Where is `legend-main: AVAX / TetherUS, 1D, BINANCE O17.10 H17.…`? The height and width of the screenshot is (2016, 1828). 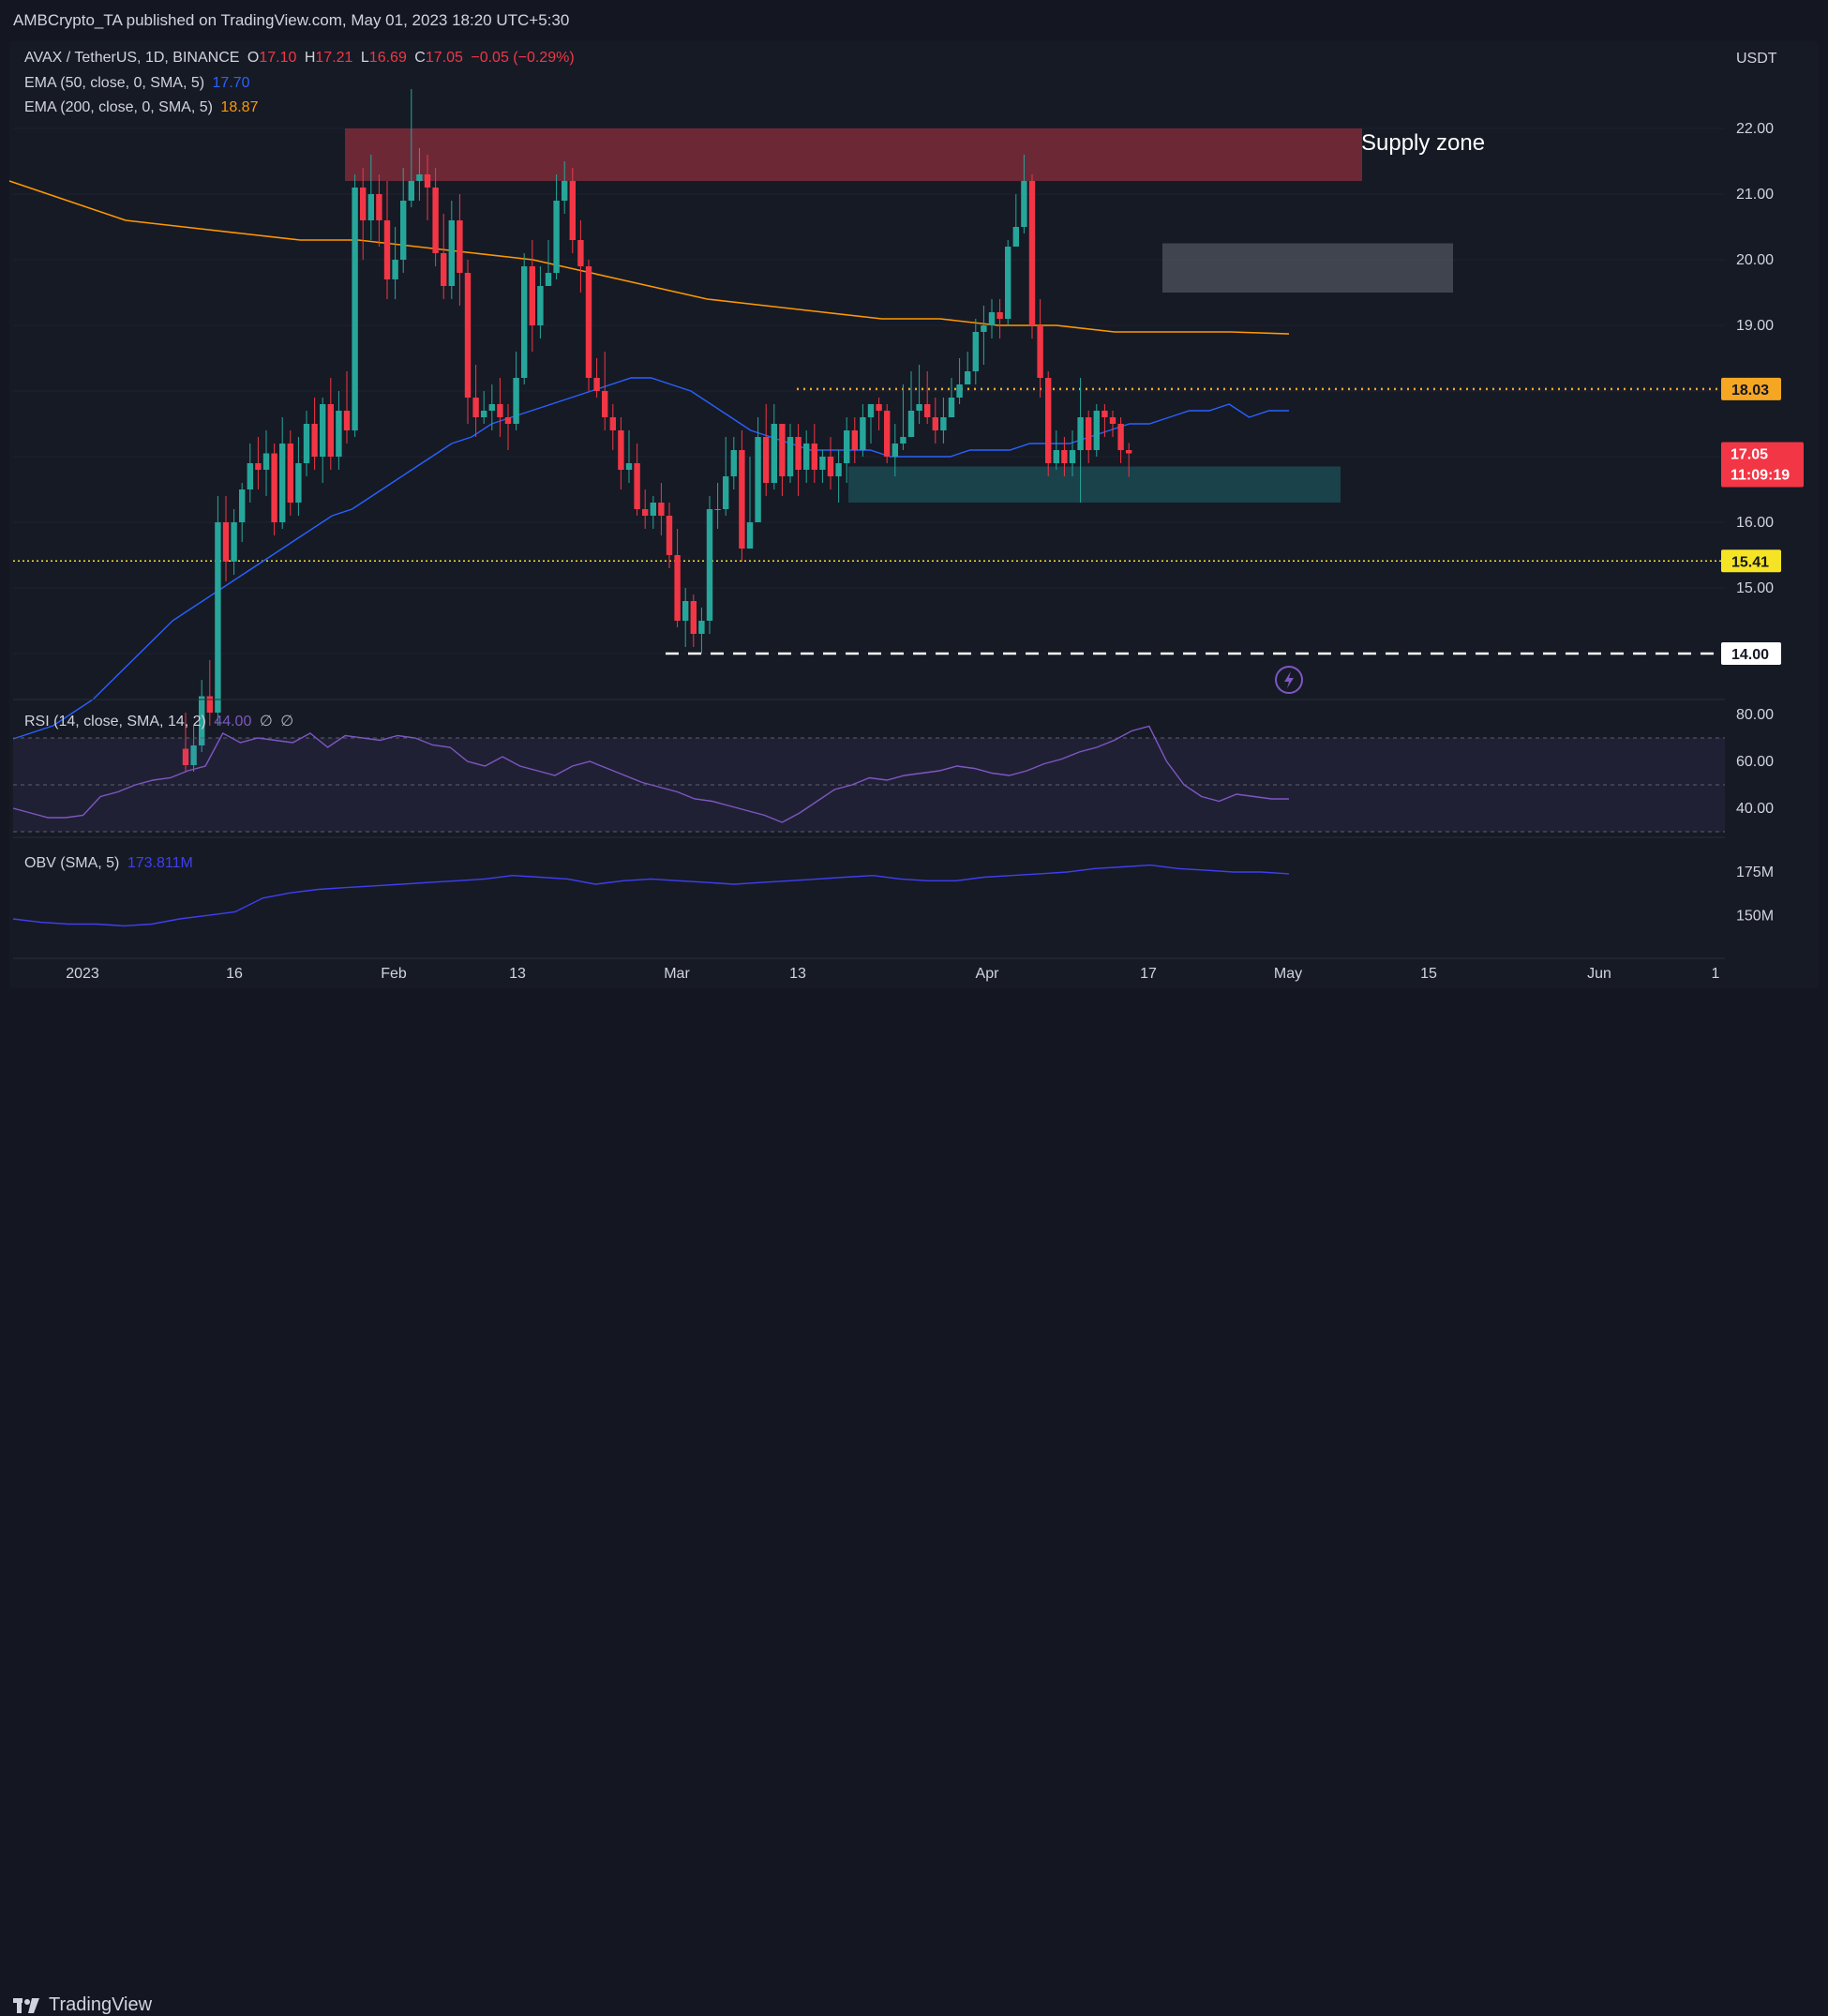
legend-main: AVAX / TetherUS, 1D, BINANCE O17.10 H17.… is located at coordinates (301, 58).